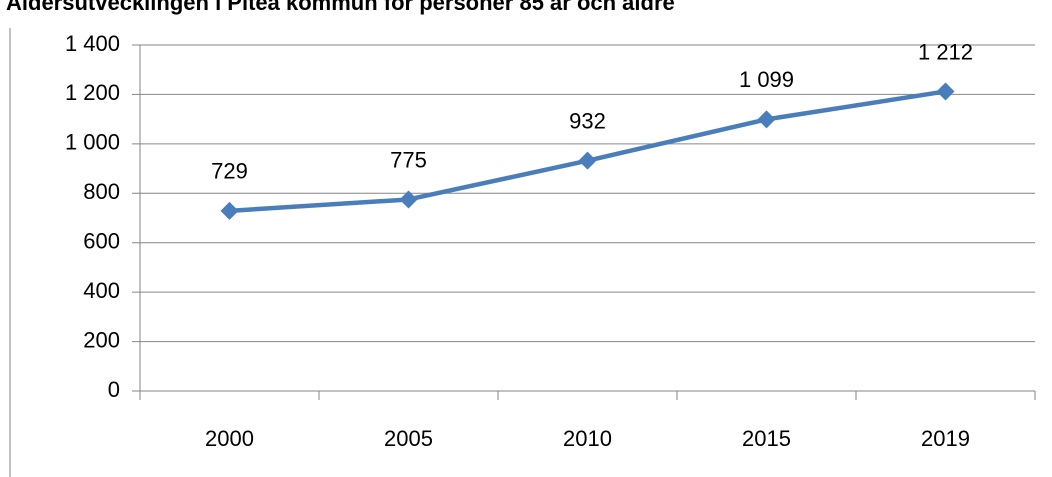 This screenshot has height=477, width=1052. Describe the element at coordinates (101, 191) in the screenshot. I see `y-tick-label: 800` at that location.